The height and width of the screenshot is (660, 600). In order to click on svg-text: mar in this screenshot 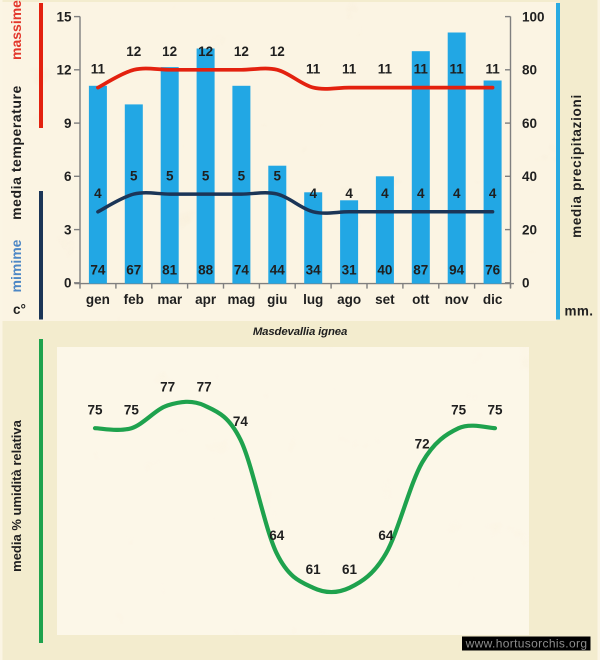, I will do `click(170, 299)`.